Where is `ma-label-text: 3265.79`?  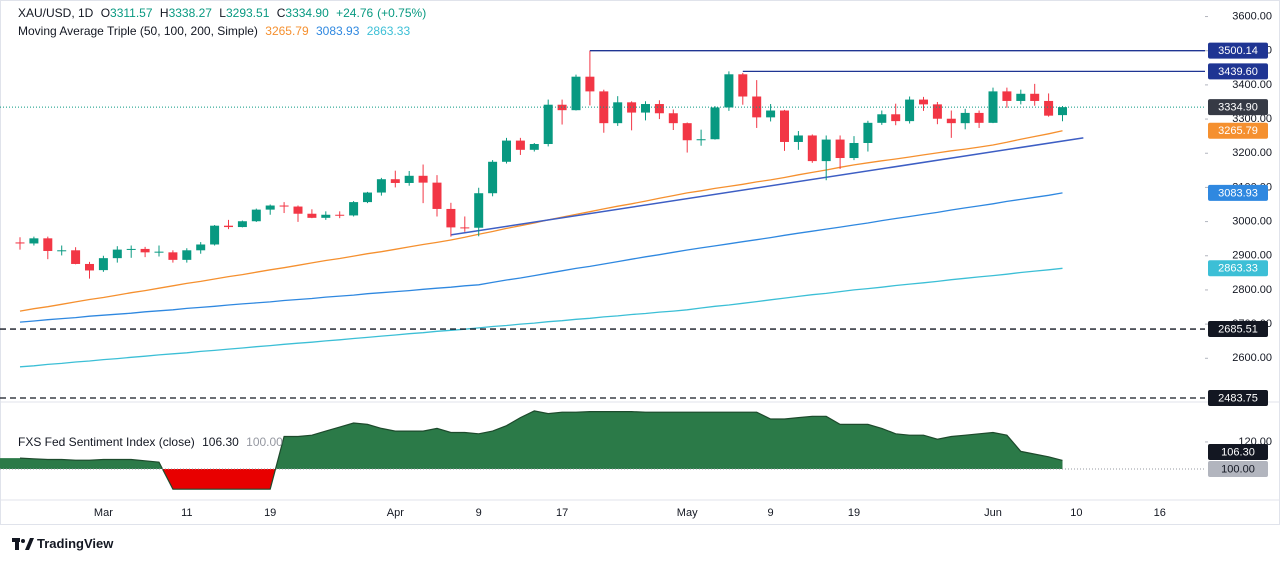
ma-label-text: 3265.79 is located at coordinates (1238, 131).